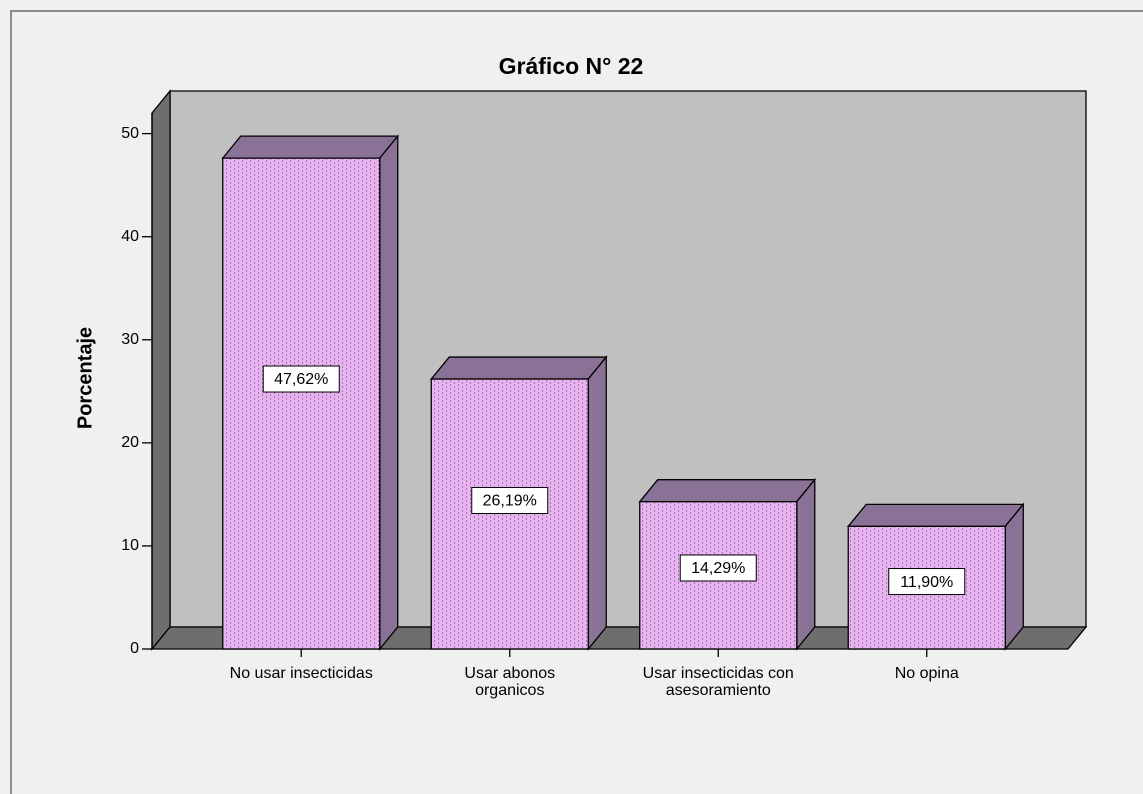 This screenshot has width=1143, height=794. What do you see at coordinates (85, 378) in the screenshot?
I see `y-axis-label: Porcentaje` at bounding box center [85, 378].